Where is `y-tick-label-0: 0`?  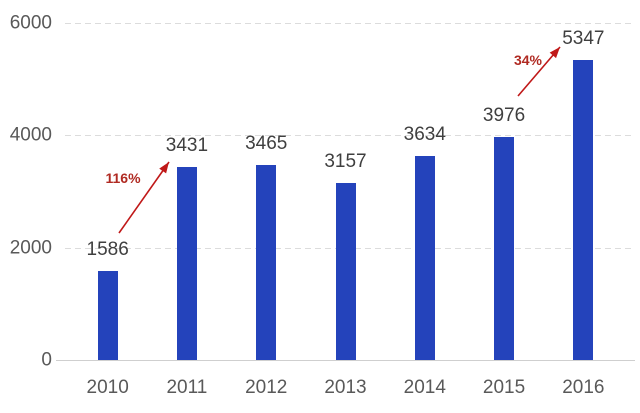
y-tick-label-0: 0 is located at coordinates (46, 360).